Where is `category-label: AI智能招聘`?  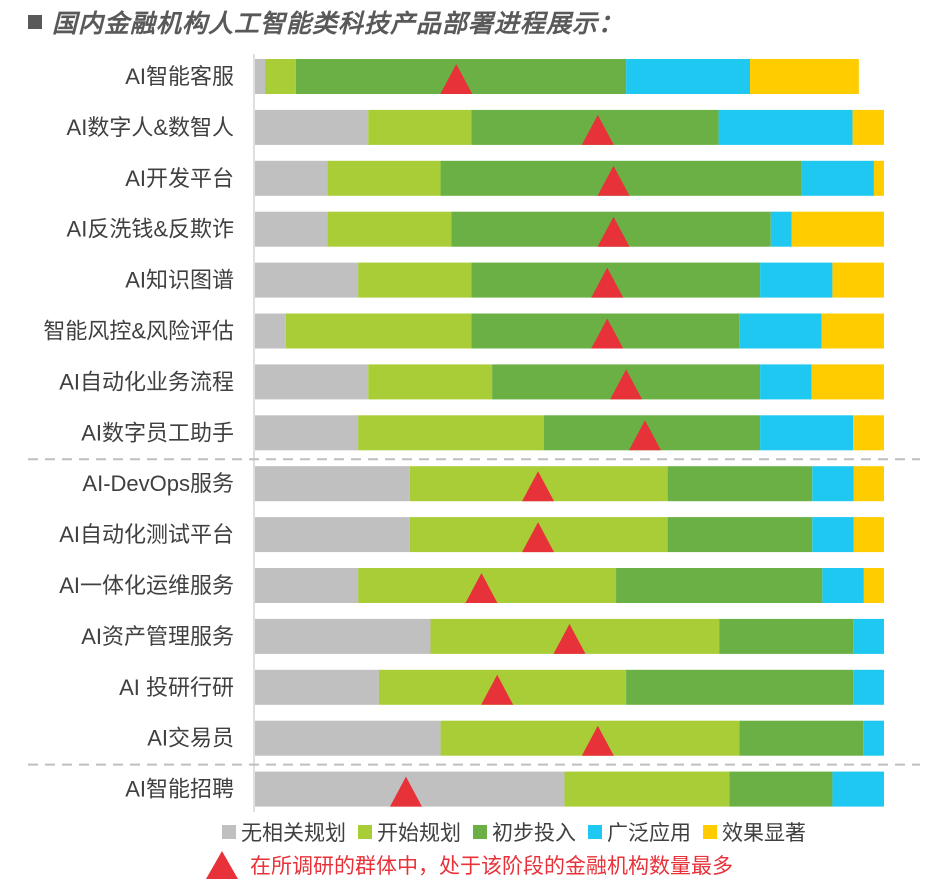
category-label: AI智能招聘 is located at coordinates (179, 789).